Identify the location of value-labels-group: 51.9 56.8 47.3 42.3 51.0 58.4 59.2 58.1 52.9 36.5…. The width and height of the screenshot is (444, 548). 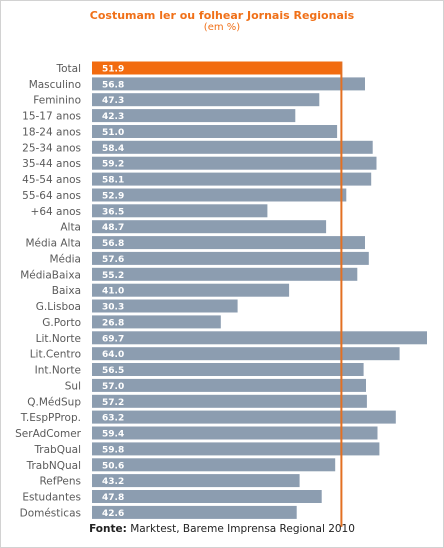
(113, 292).